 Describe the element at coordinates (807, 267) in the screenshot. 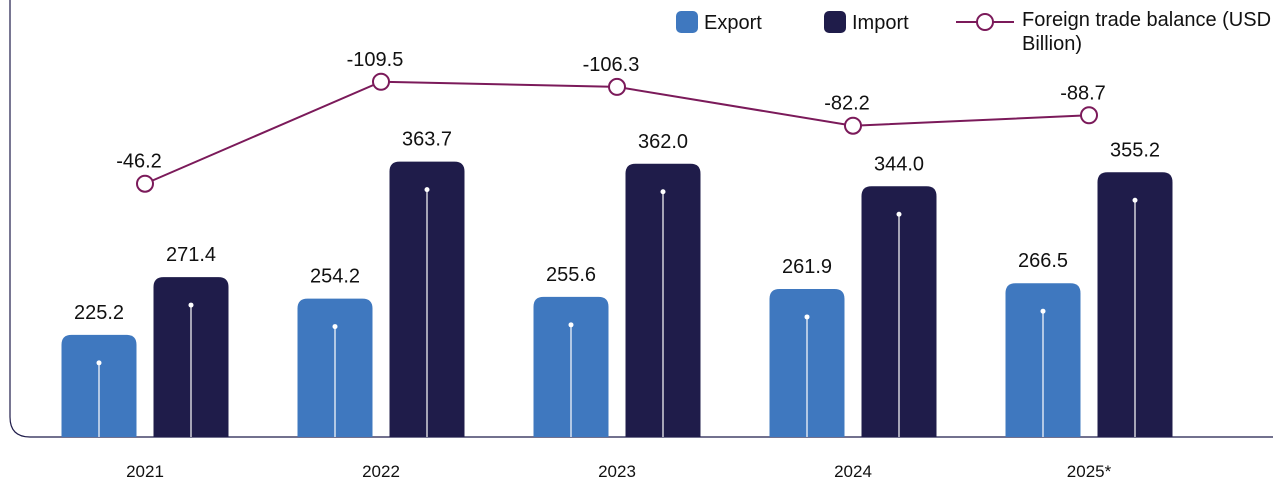

I see `data-label: 261.9` at that location.